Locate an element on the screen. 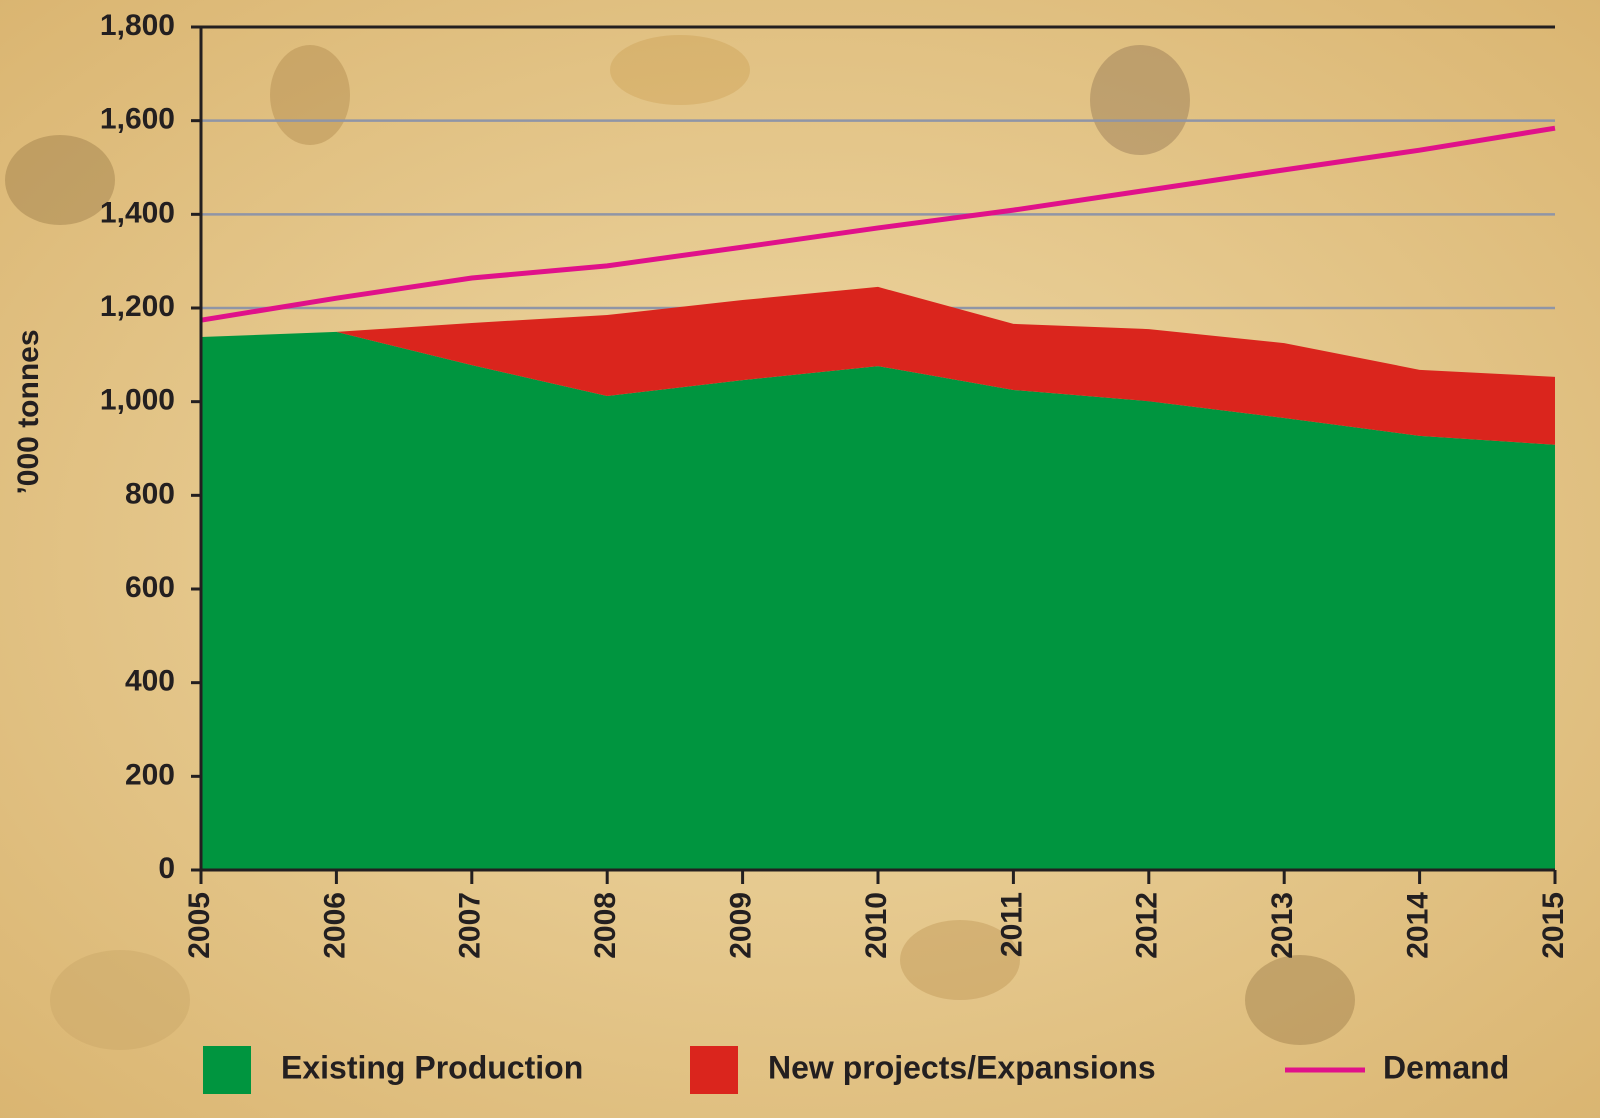  legend-label: Existing Production is located at coordinates (432, 1067).